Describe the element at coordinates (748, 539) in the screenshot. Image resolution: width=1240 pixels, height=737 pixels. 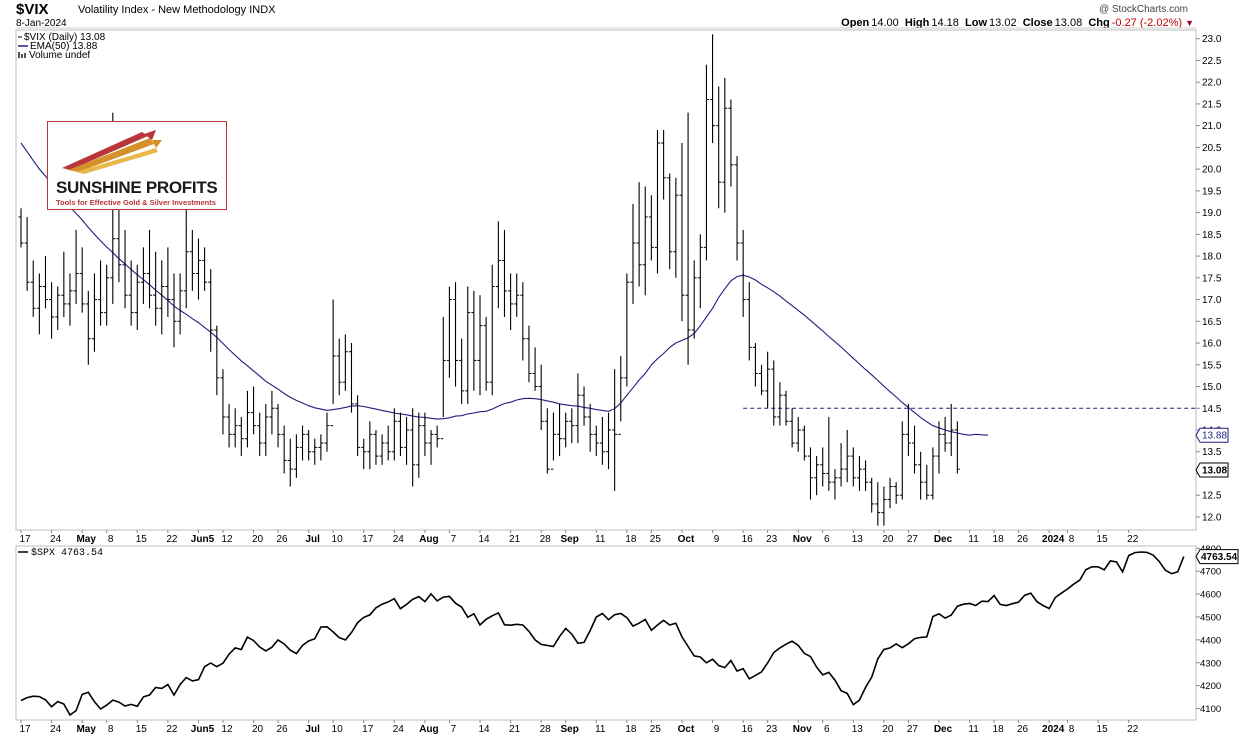
I see `vix-x-tick-label: 16` at that location.